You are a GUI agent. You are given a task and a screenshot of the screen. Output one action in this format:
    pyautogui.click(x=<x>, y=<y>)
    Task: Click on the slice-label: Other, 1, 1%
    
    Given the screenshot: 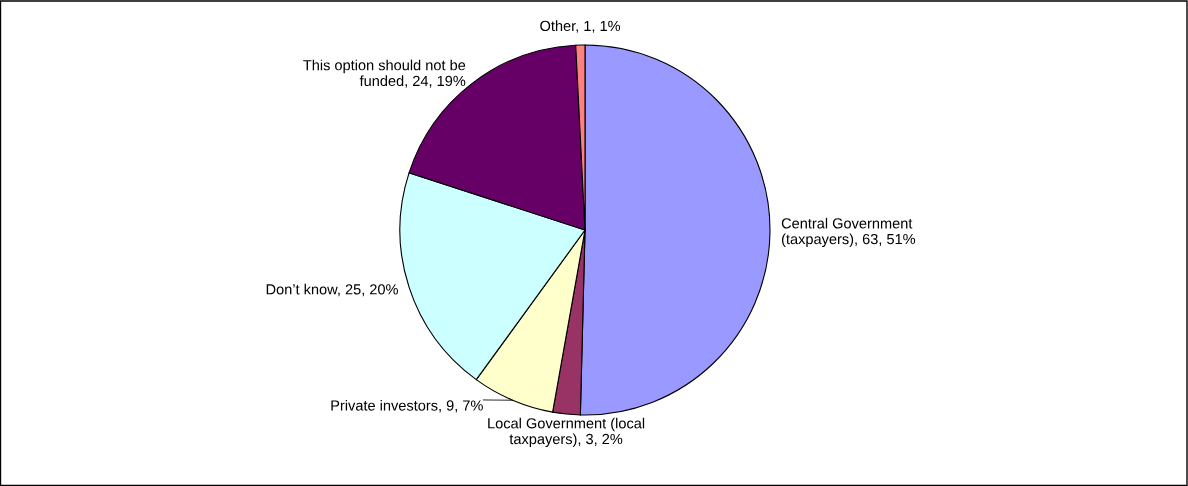 What is the action you would take?
    pyautogui.click(x=580, y=26)
    